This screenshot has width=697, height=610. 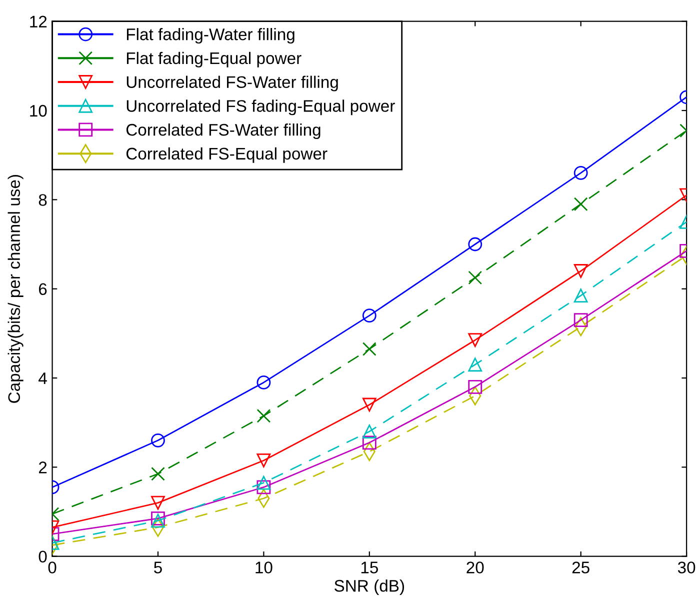 I want to click on y-axis-title: Capacity(bits/ per channel use), so click(x=16, y=288).